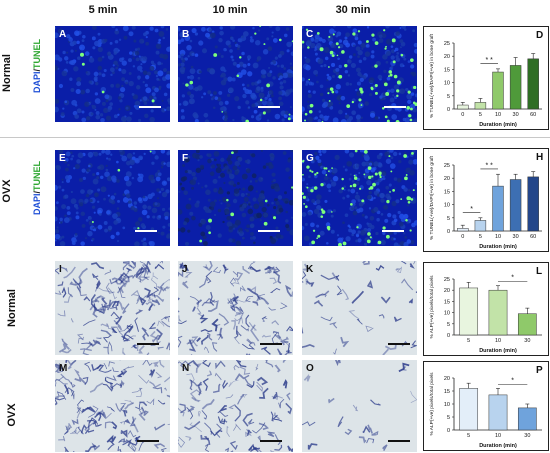 This screenshot has width=550, height=453. What do you see at coordinates (37, 66) in the screenshot?
I see `stain-label-normal: DAPI/TUNEL` at bounding box center [37, 66].